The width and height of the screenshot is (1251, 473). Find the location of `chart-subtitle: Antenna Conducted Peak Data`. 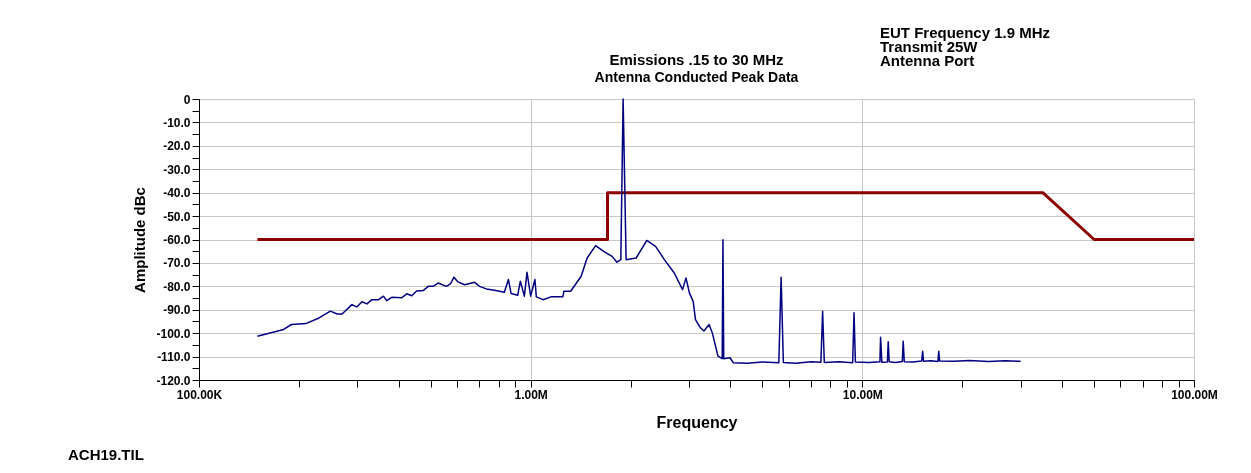

chart-subtitle: Antenna Conducted Peak Data is located at coordinates (696, 77).